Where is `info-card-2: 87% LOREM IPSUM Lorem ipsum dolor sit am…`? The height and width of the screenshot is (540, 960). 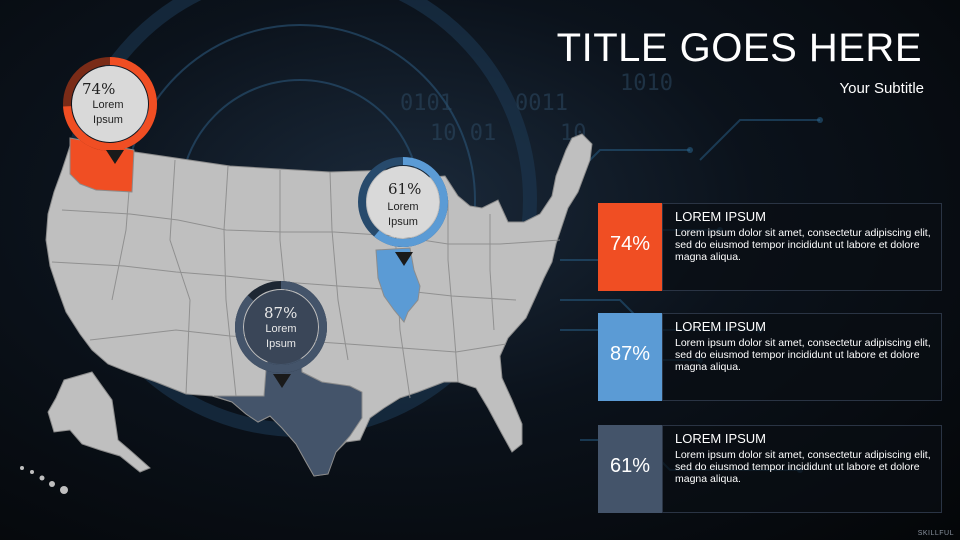 info-card-2: 87% LOREM IPSUM Lorem ipsum dolor sit am… is located at coordinates (770, 357).